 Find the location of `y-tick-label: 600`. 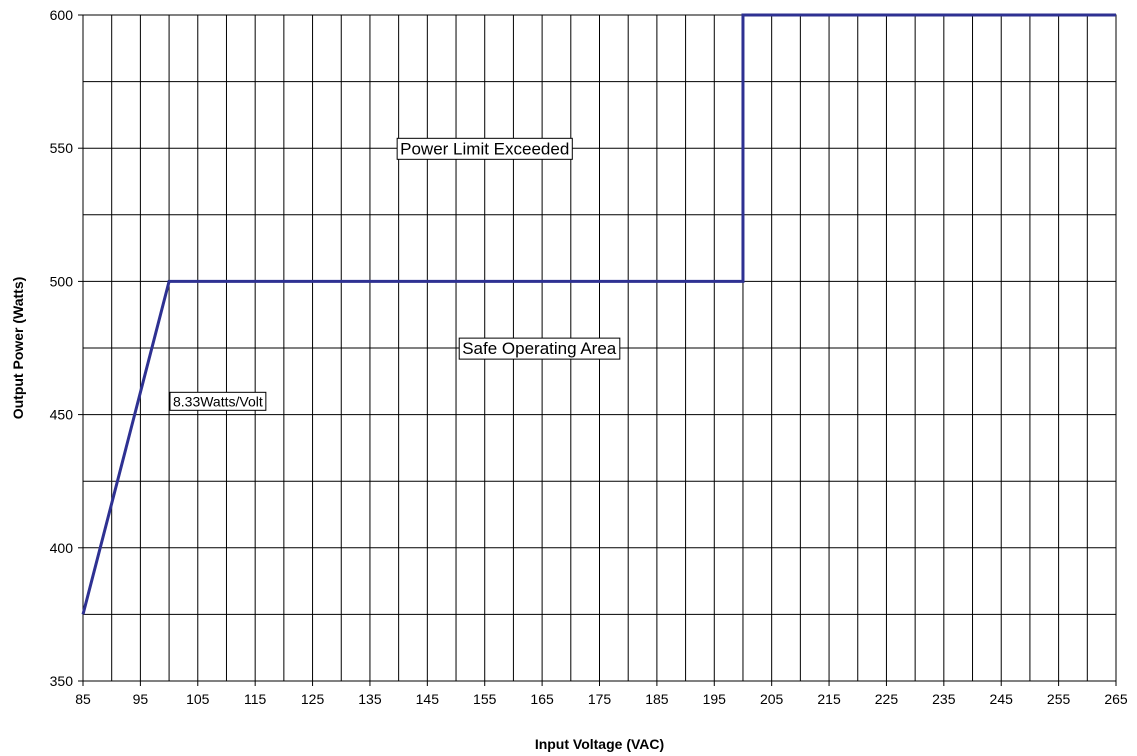

y-tick-label: 600 is located at coordinates (62, 15).